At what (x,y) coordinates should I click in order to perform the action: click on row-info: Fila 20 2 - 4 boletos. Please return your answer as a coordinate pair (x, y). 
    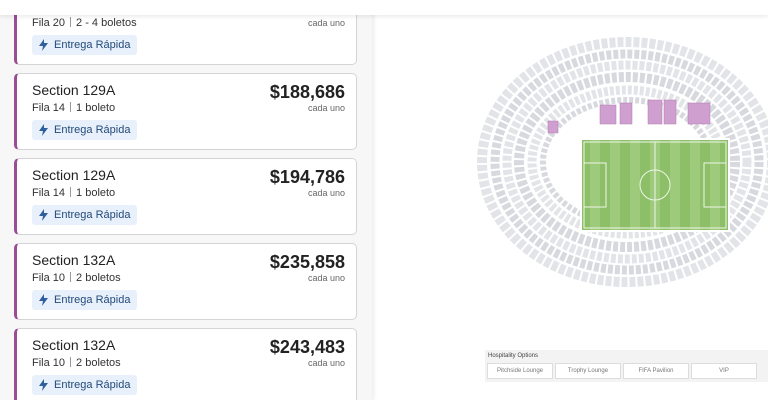
    Looking at the image, I should click on (84, 23).